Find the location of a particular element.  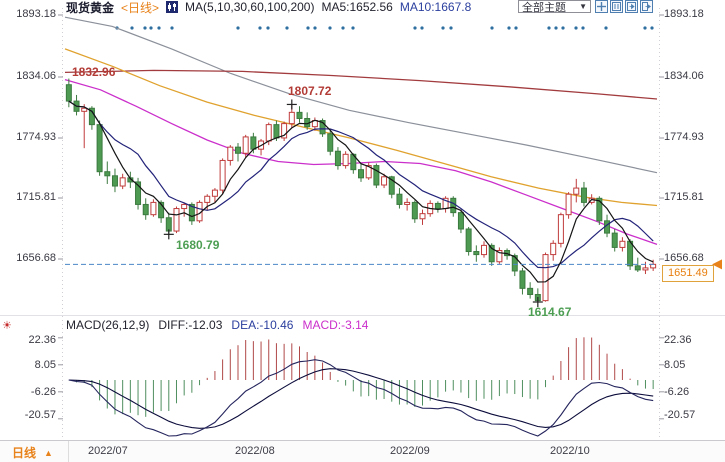

date-axis-label: 2022/09 is located at coordinates (410, 451).